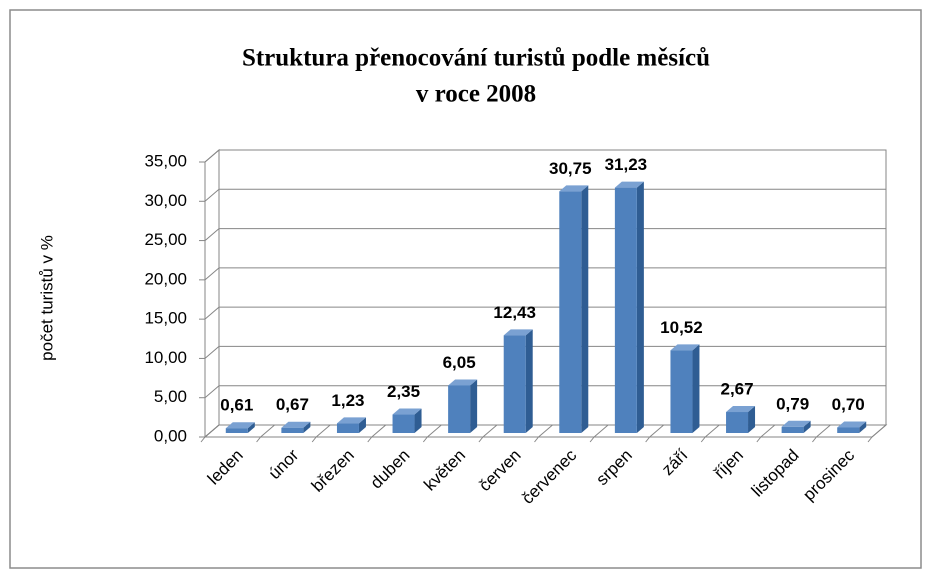 This screenshot has height=579, width=932. I want to click on y-tick-label: 25,00, so click(165, 239).